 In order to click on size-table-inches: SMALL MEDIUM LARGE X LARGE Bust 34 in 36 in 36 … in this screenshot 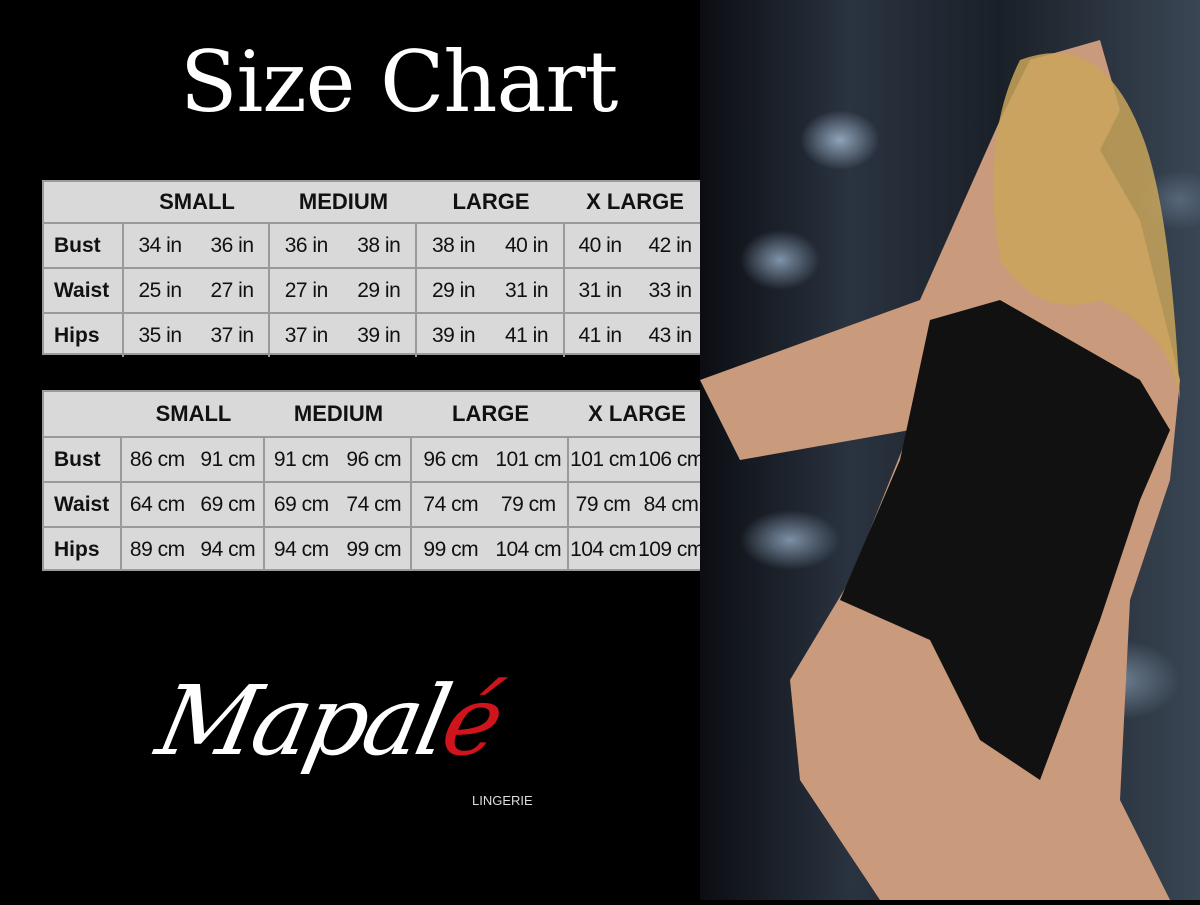, I will do `click(374, 268)`.